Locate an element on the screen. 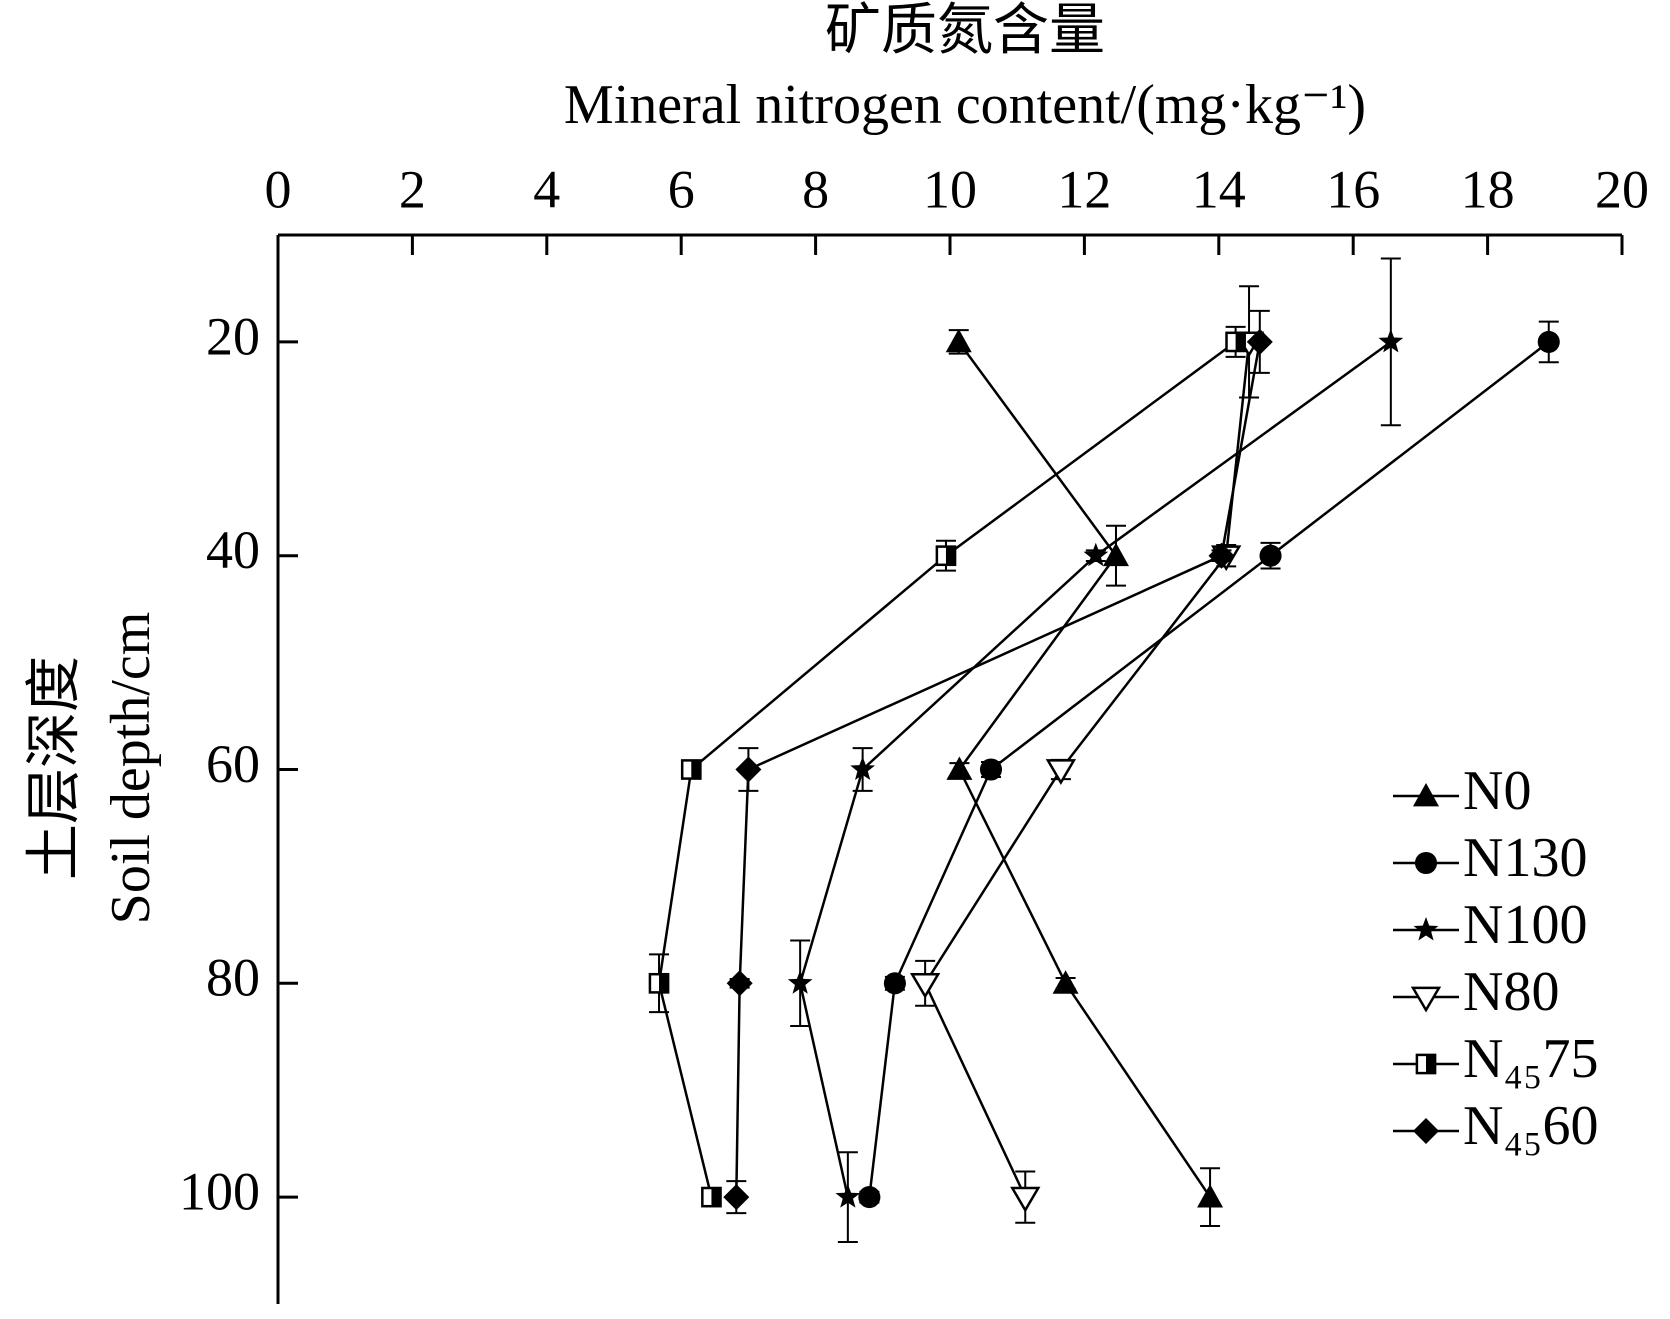 The width and height of the screenshot is (1670, 1319). x-tick-label: 0 is located at coordinates (278, 189).